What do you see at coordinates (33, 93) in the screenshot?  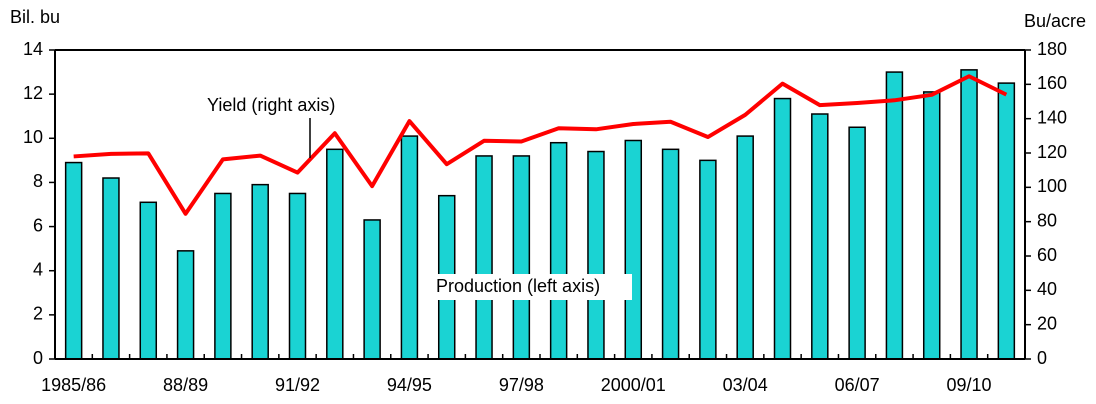 I see `y-tick-label: 12` at bounding box center [33, 93].